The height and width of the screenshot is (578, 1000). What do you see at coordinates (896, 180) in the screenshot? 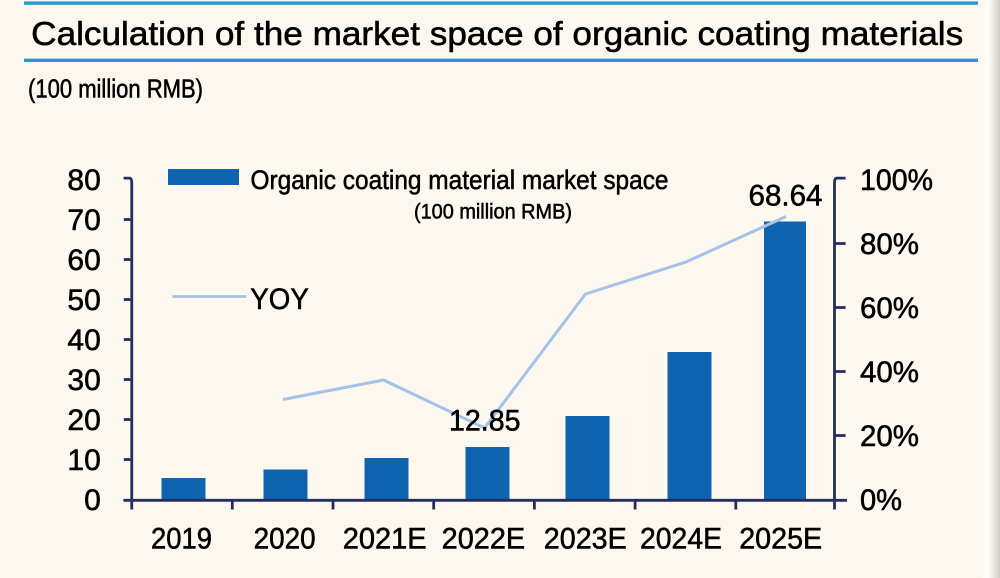
I see `svg-text: 100%` at bounding box center [896, 180].